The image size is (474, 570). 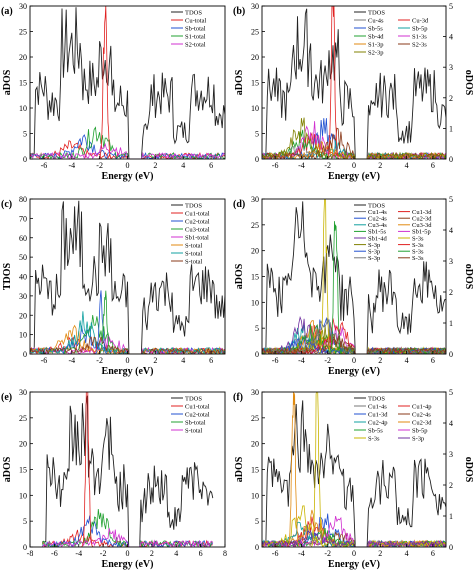 What do you see at coordinates (99, 165) in the screenshot?
I see `x-tick-label-a-2: -2` at bounding box center [99, 165].